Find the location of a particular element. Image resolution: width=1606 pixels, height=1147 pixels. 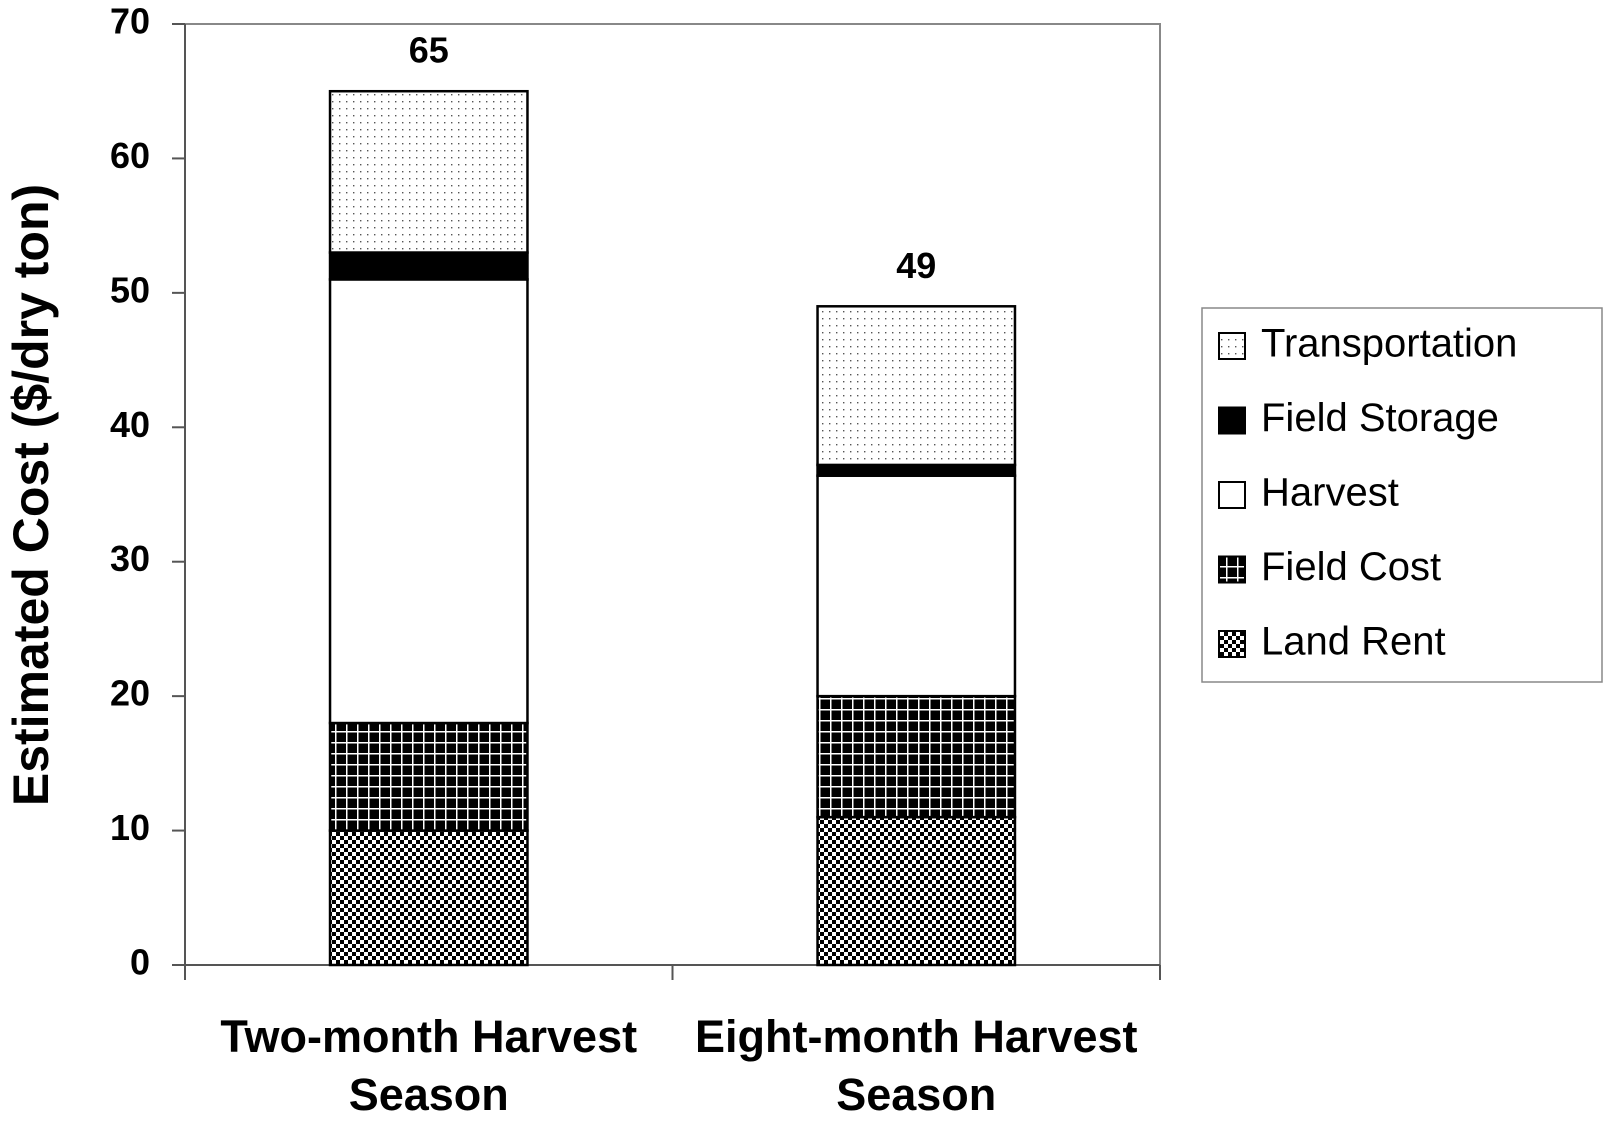

y-tick-label: 10 is located at coordinates (130, 827).